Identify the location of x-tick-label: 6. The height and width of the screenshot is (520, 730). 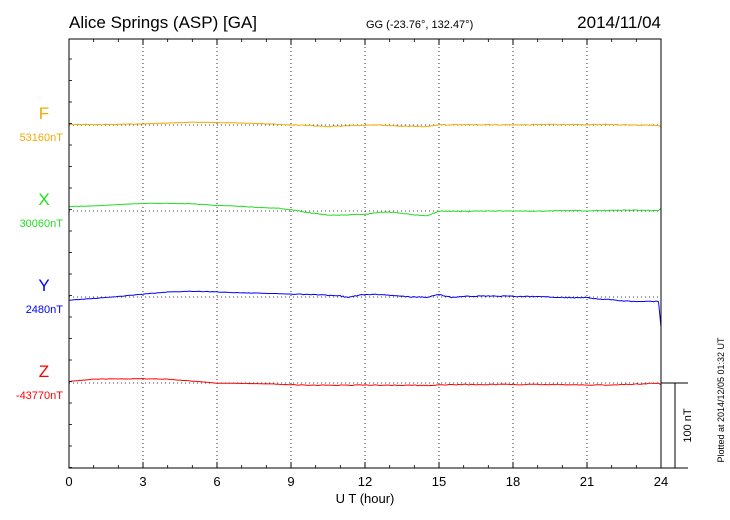
(216, 481).